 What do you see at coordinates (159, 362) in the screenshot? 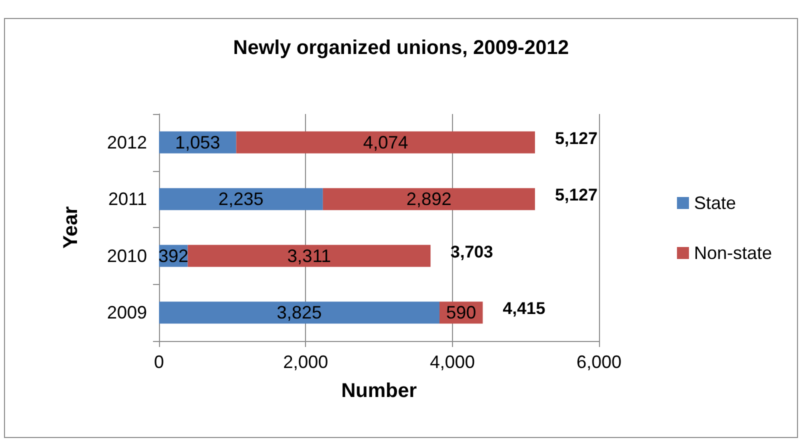
I see `x-tick-label: 0` at bounding box center [159, 362].